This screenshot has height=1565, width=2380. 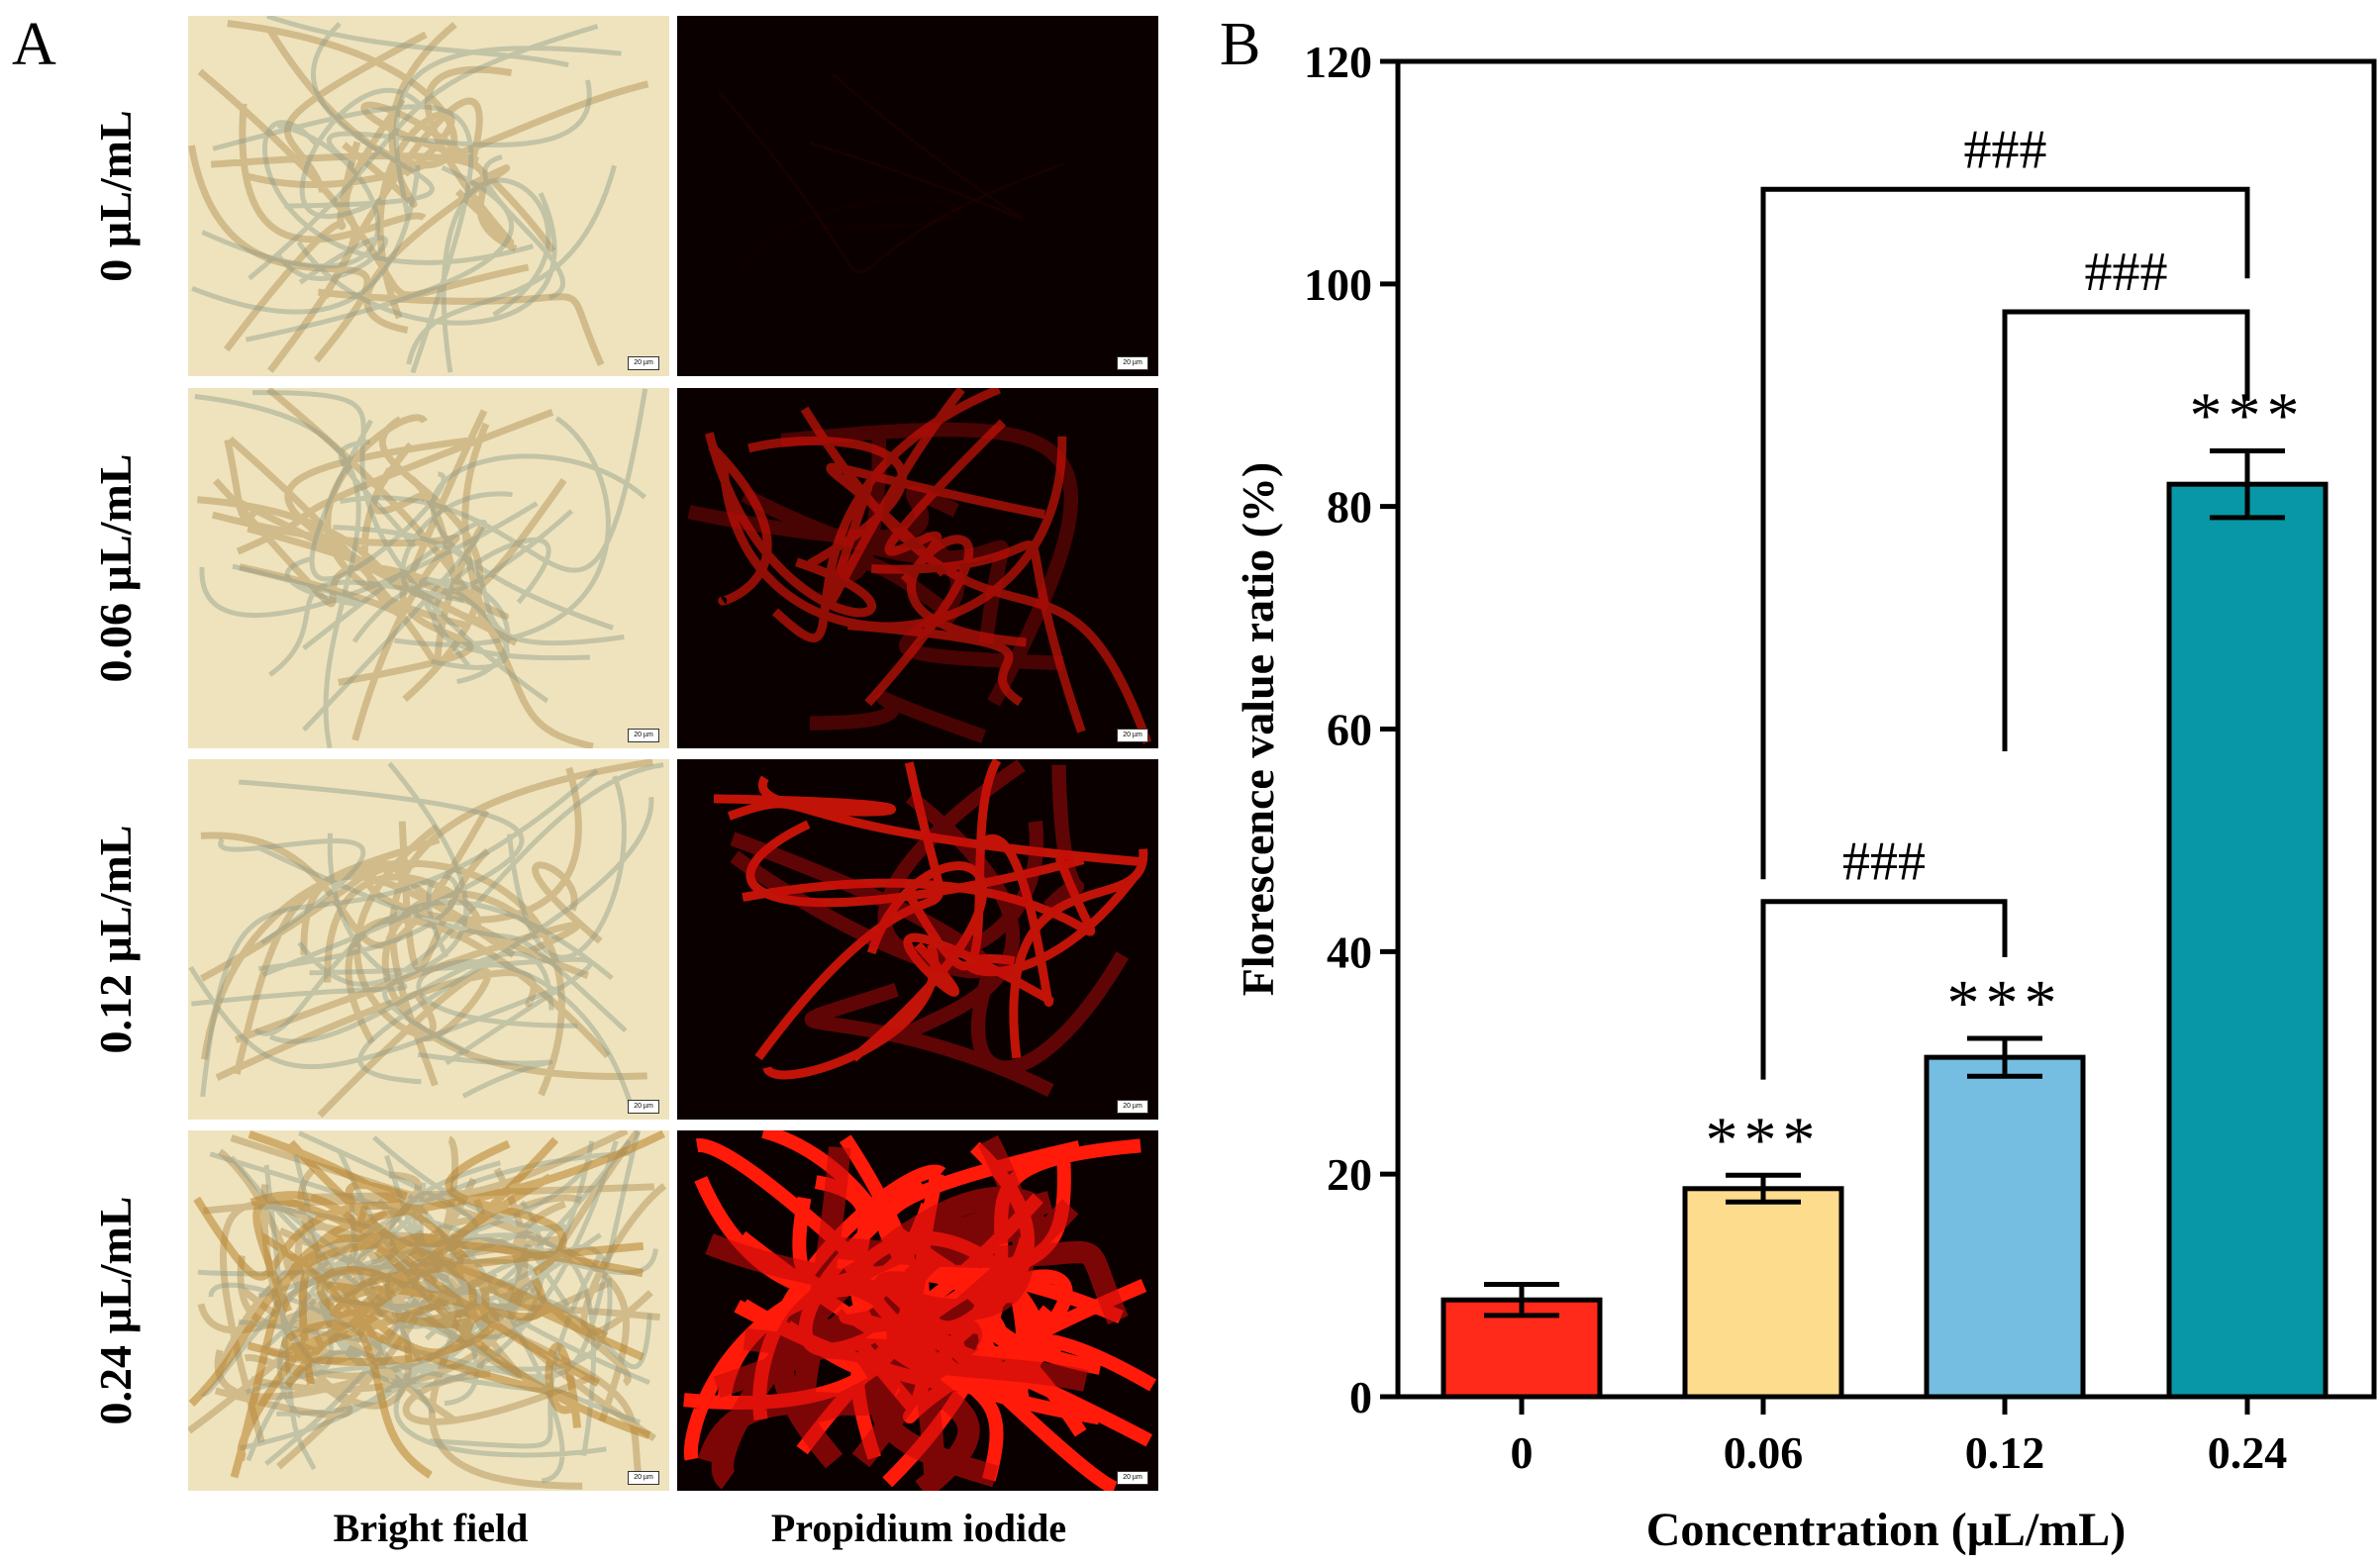 What do you see at coordinates (1338, 284) in the screenshot?
I see `y-tick-label: 100` at bounding box center [1338, 284].